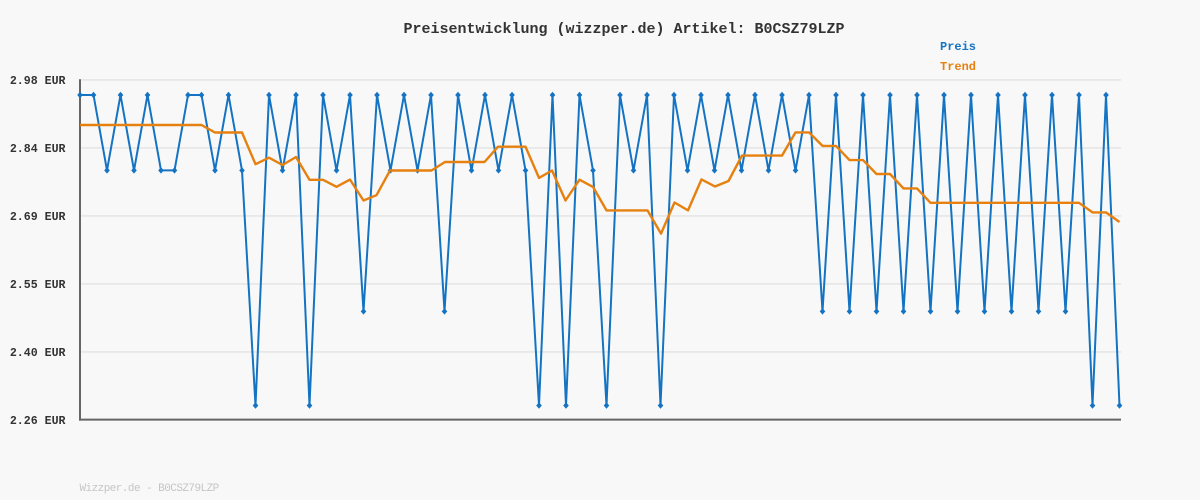 This screenshot has height=500, width=1200. Describe the element at coordinates (38, 149) in the screenshot. I see `svg-text: 2.84 EUR` at that location.